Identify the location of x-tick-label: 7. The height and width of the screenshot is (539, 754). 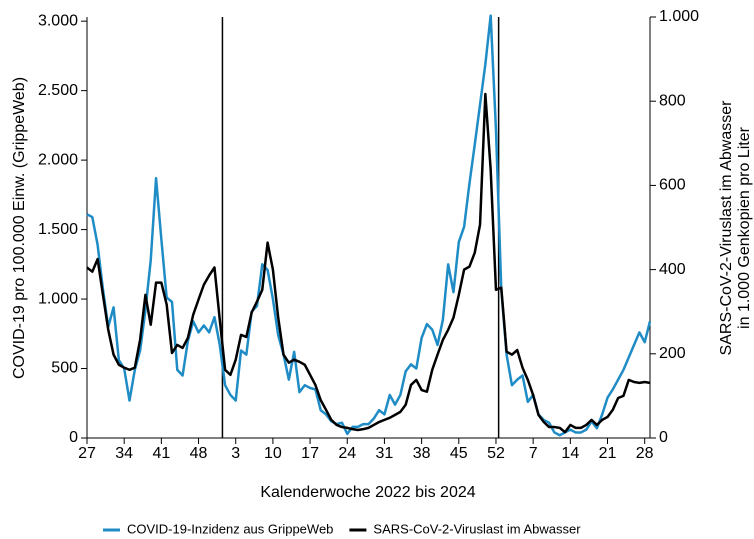
(533, 453).